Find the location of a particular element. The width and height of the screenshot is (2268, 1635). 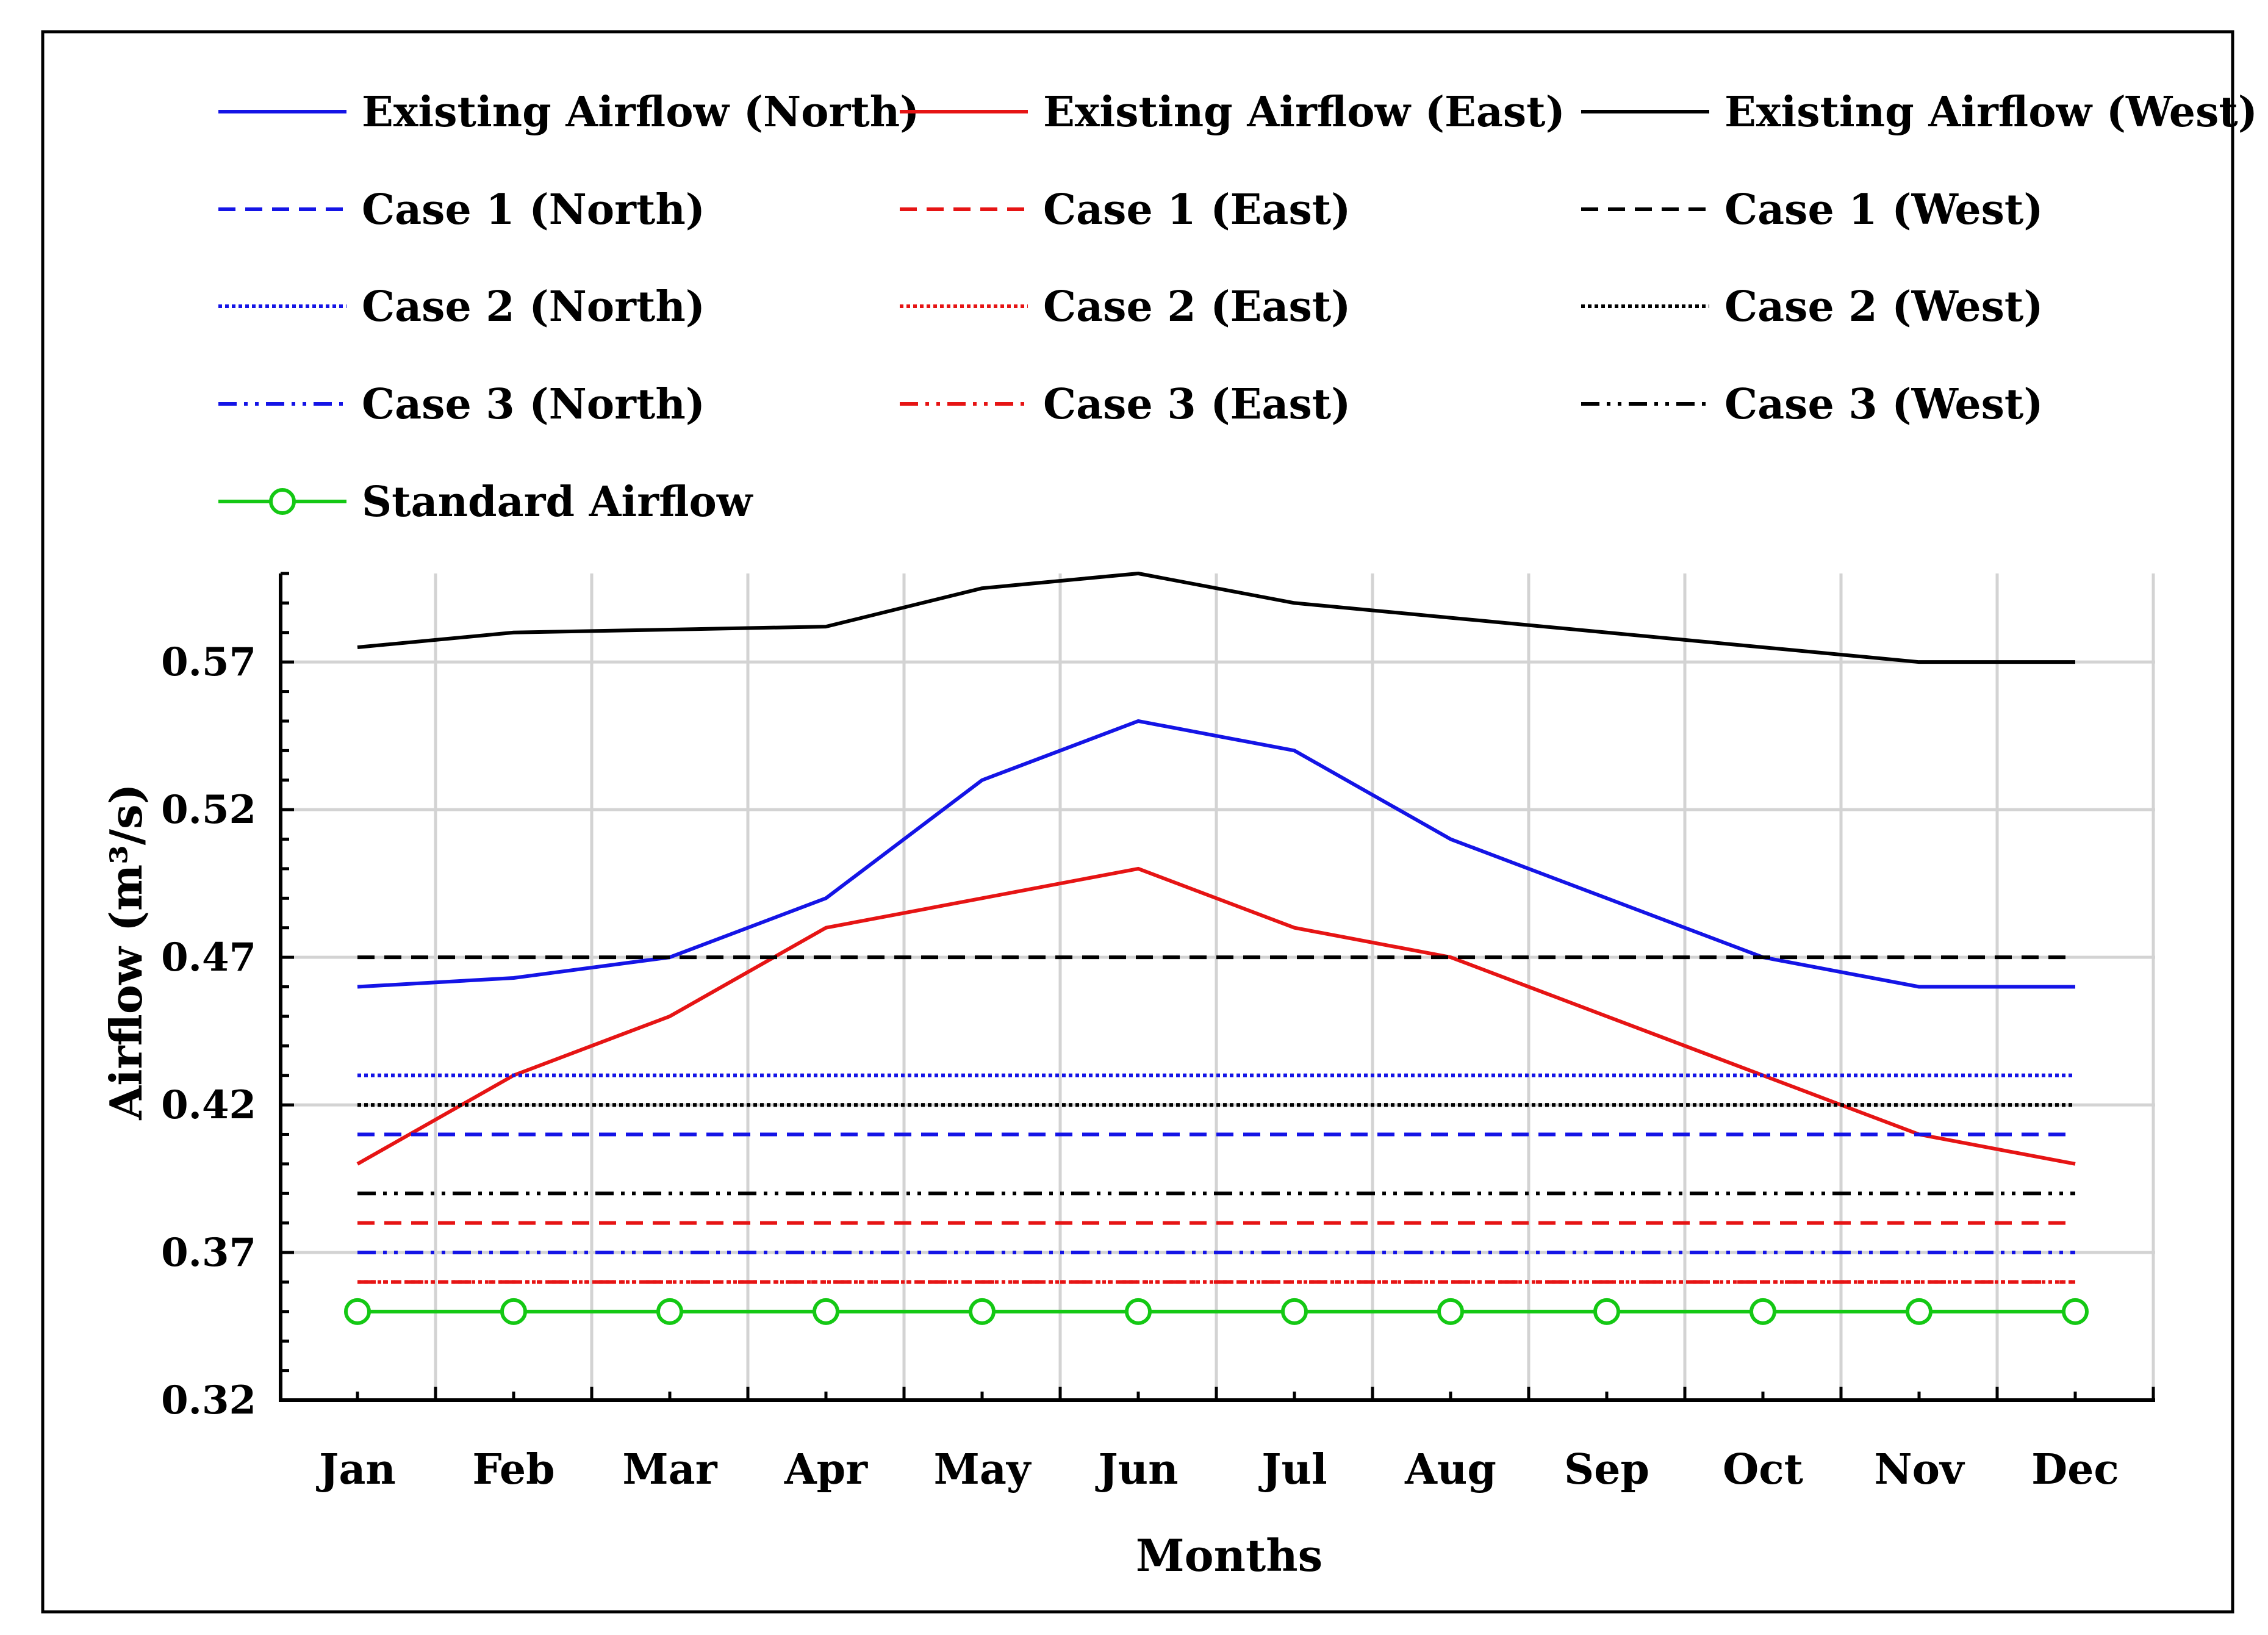

y-tick-label: 0.37 is located at coordinates (209, 1253).